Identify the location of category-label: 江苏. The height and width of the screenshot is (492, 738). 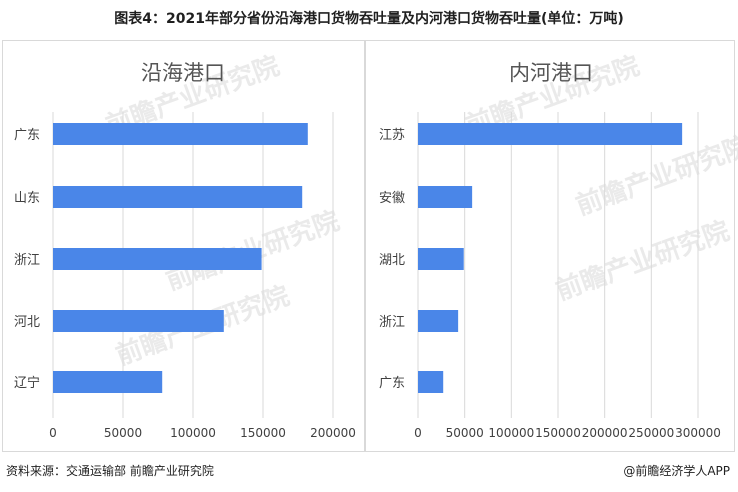
(392, 135).